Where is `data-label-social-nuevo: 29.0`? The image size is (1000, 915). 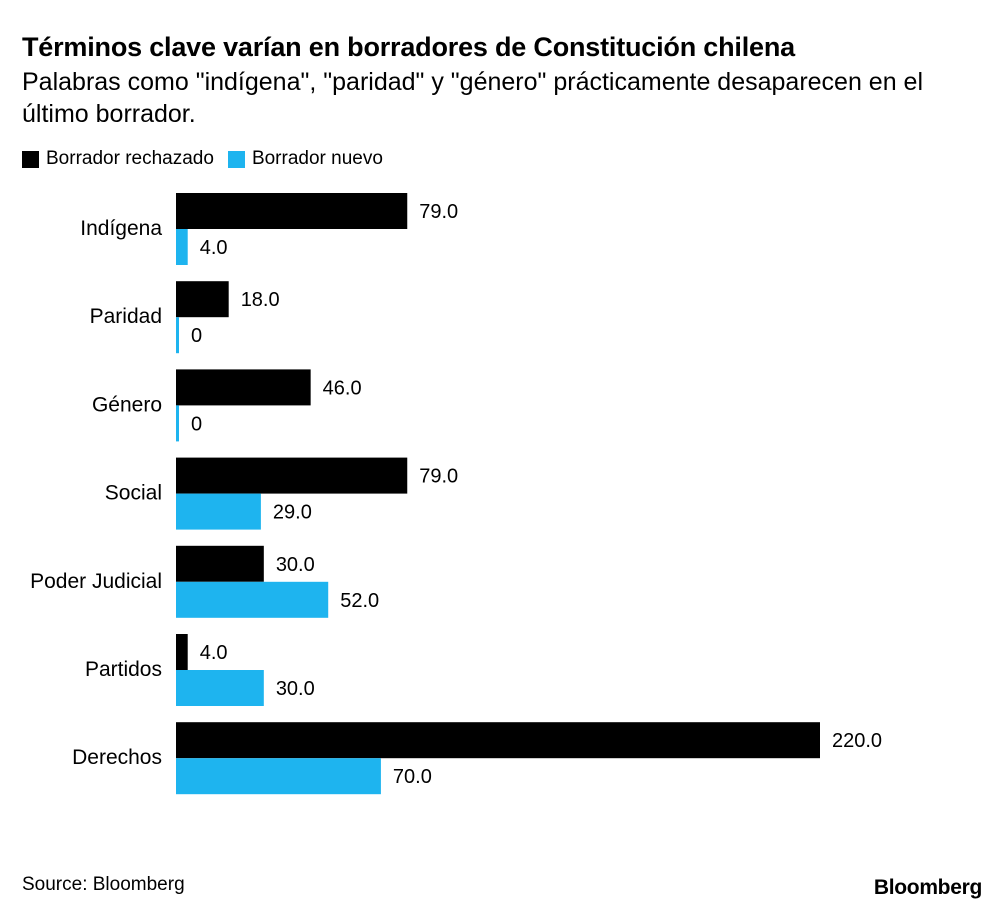
data-label-social-nuevo: 29.0 is located at coordinates (292, 513).